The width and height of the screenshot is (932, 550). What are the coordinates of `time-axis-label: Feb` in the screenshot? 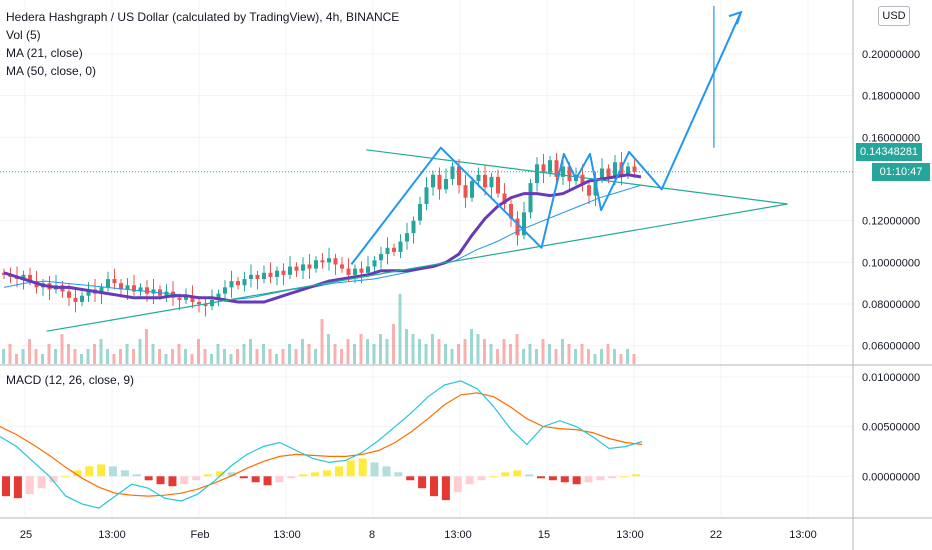 It's located at (200, 535).